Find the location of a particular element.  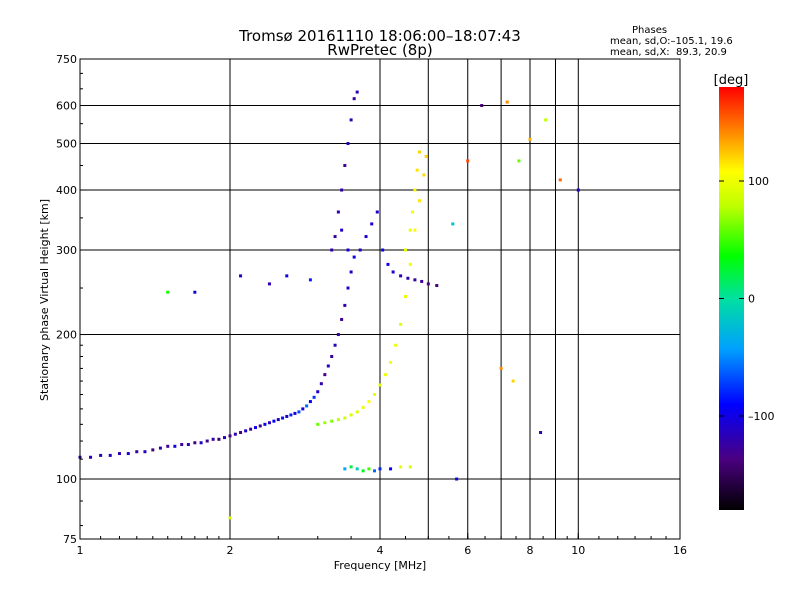

x-tick-label: 2 is located at coordinates (230, 550).